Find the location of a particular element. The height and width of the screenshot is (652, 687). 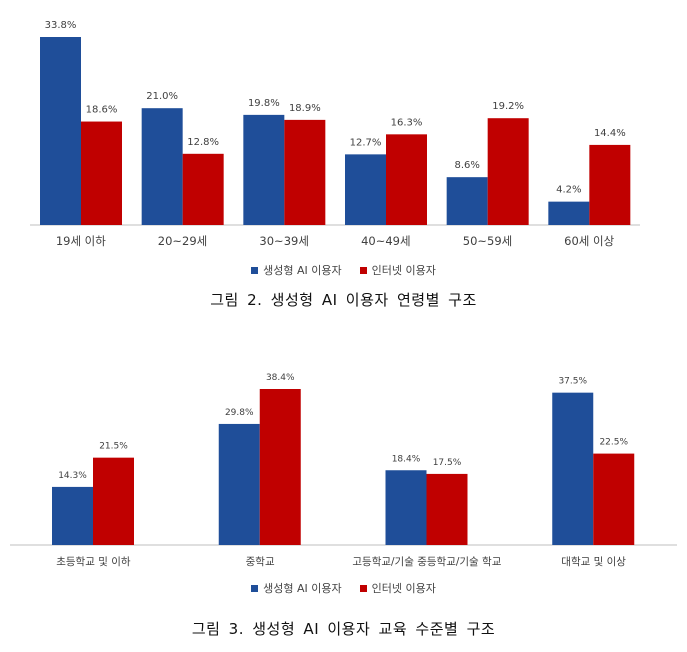

data-label-ai: 37.5% is located at coordinates (572, 382).